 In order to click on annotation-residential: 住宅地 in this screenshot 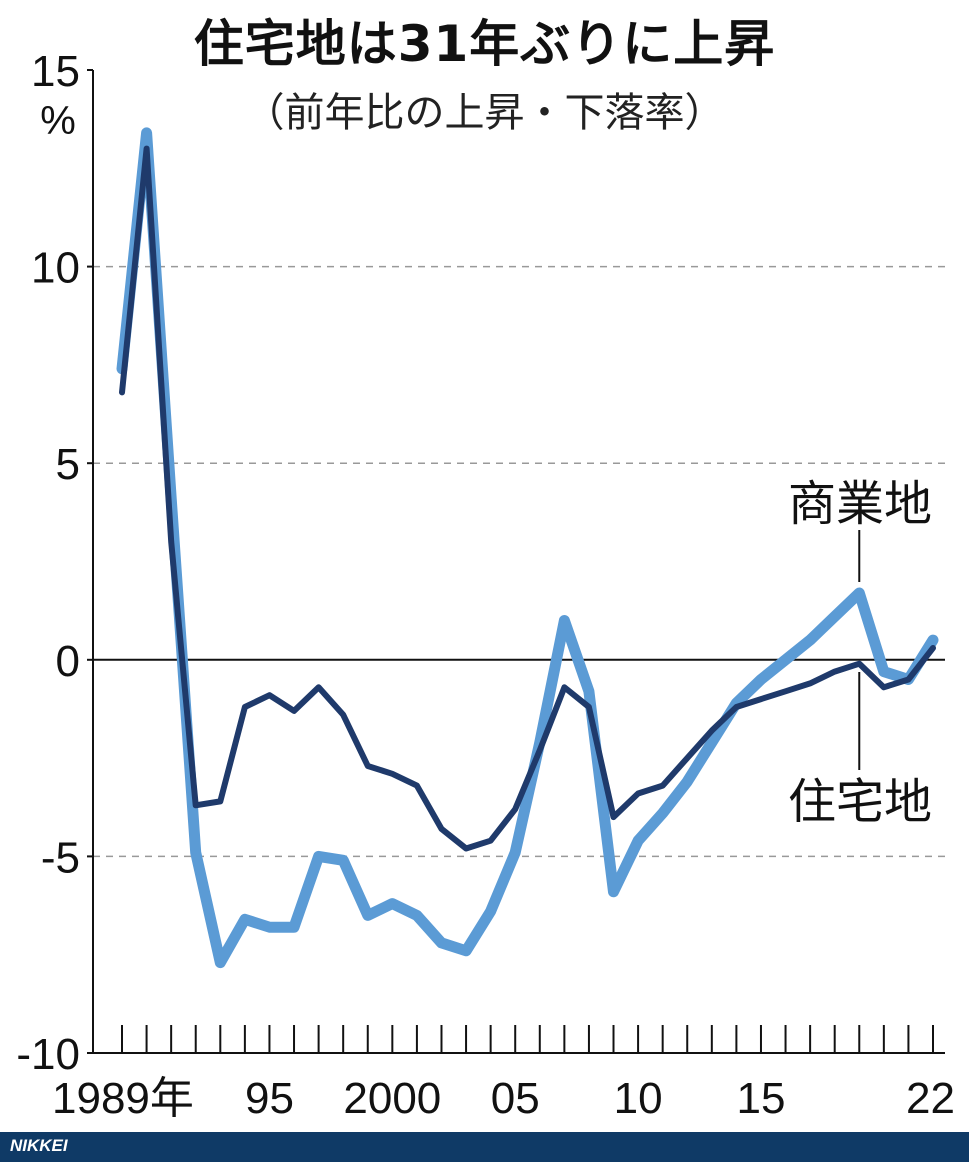, I will do `click(860, 802)`.